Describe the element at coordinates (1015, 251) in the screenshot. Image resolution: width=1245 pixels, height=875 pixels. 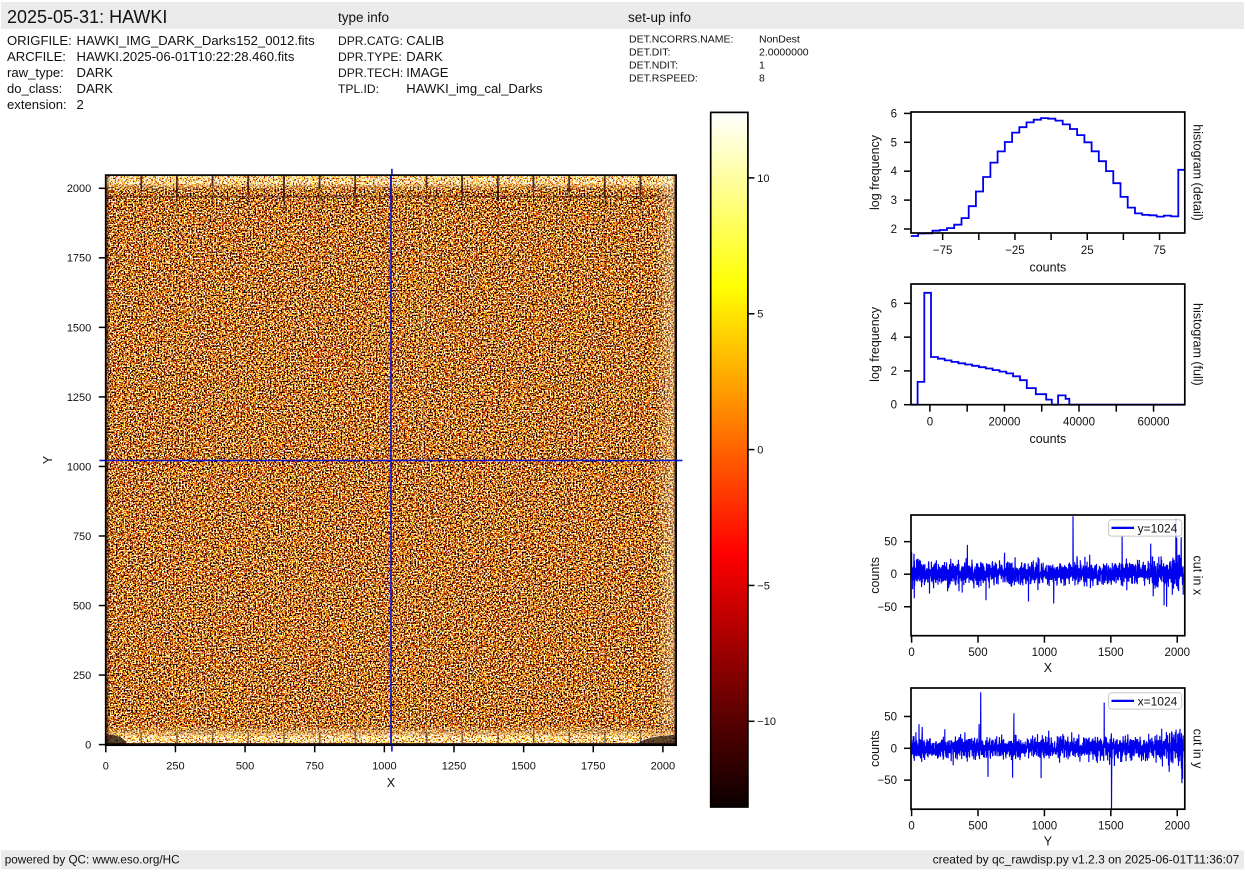
I see `svg-text: −25` at that location.